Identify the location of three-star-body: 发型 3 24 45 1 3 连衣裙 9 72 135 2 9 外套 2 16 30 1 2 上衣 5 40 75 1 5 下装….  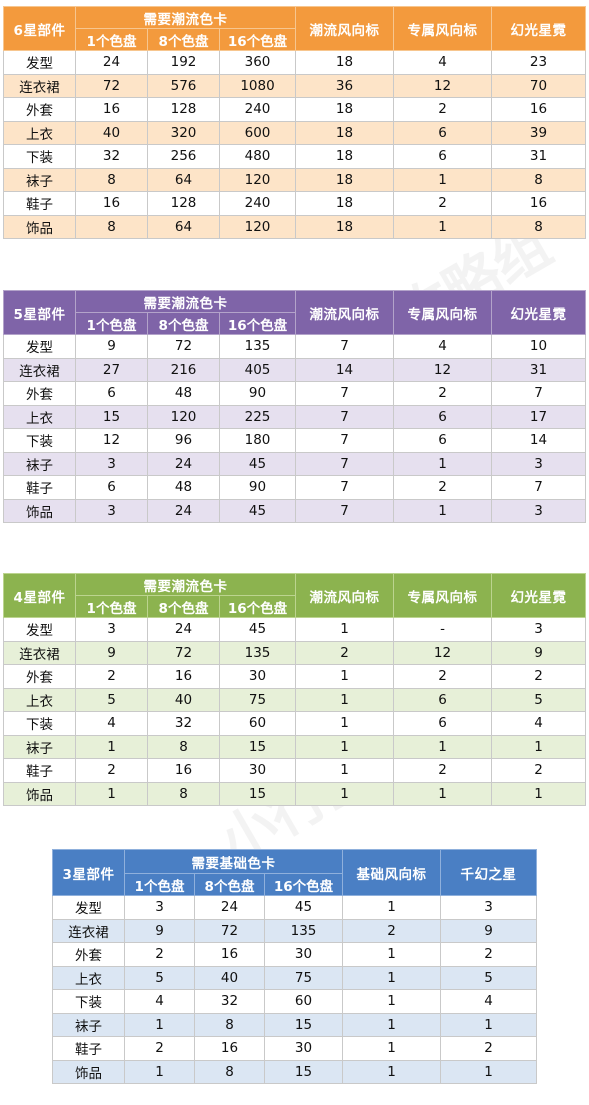
(295, 989).